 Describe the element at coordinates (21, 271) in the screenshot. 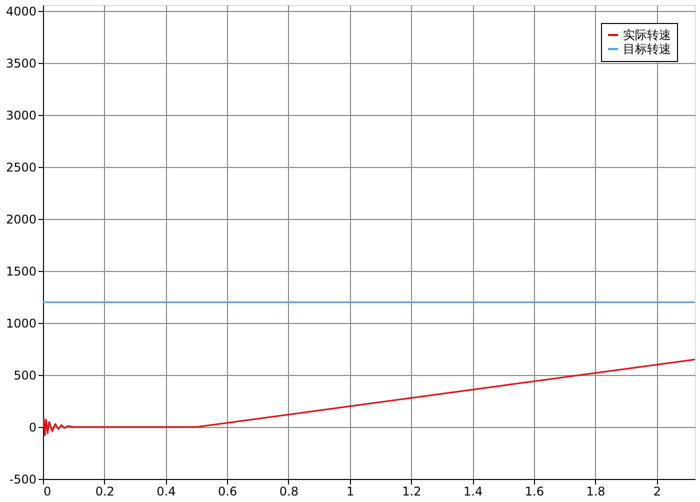

I see `y-tick-label: 1500` at that location.